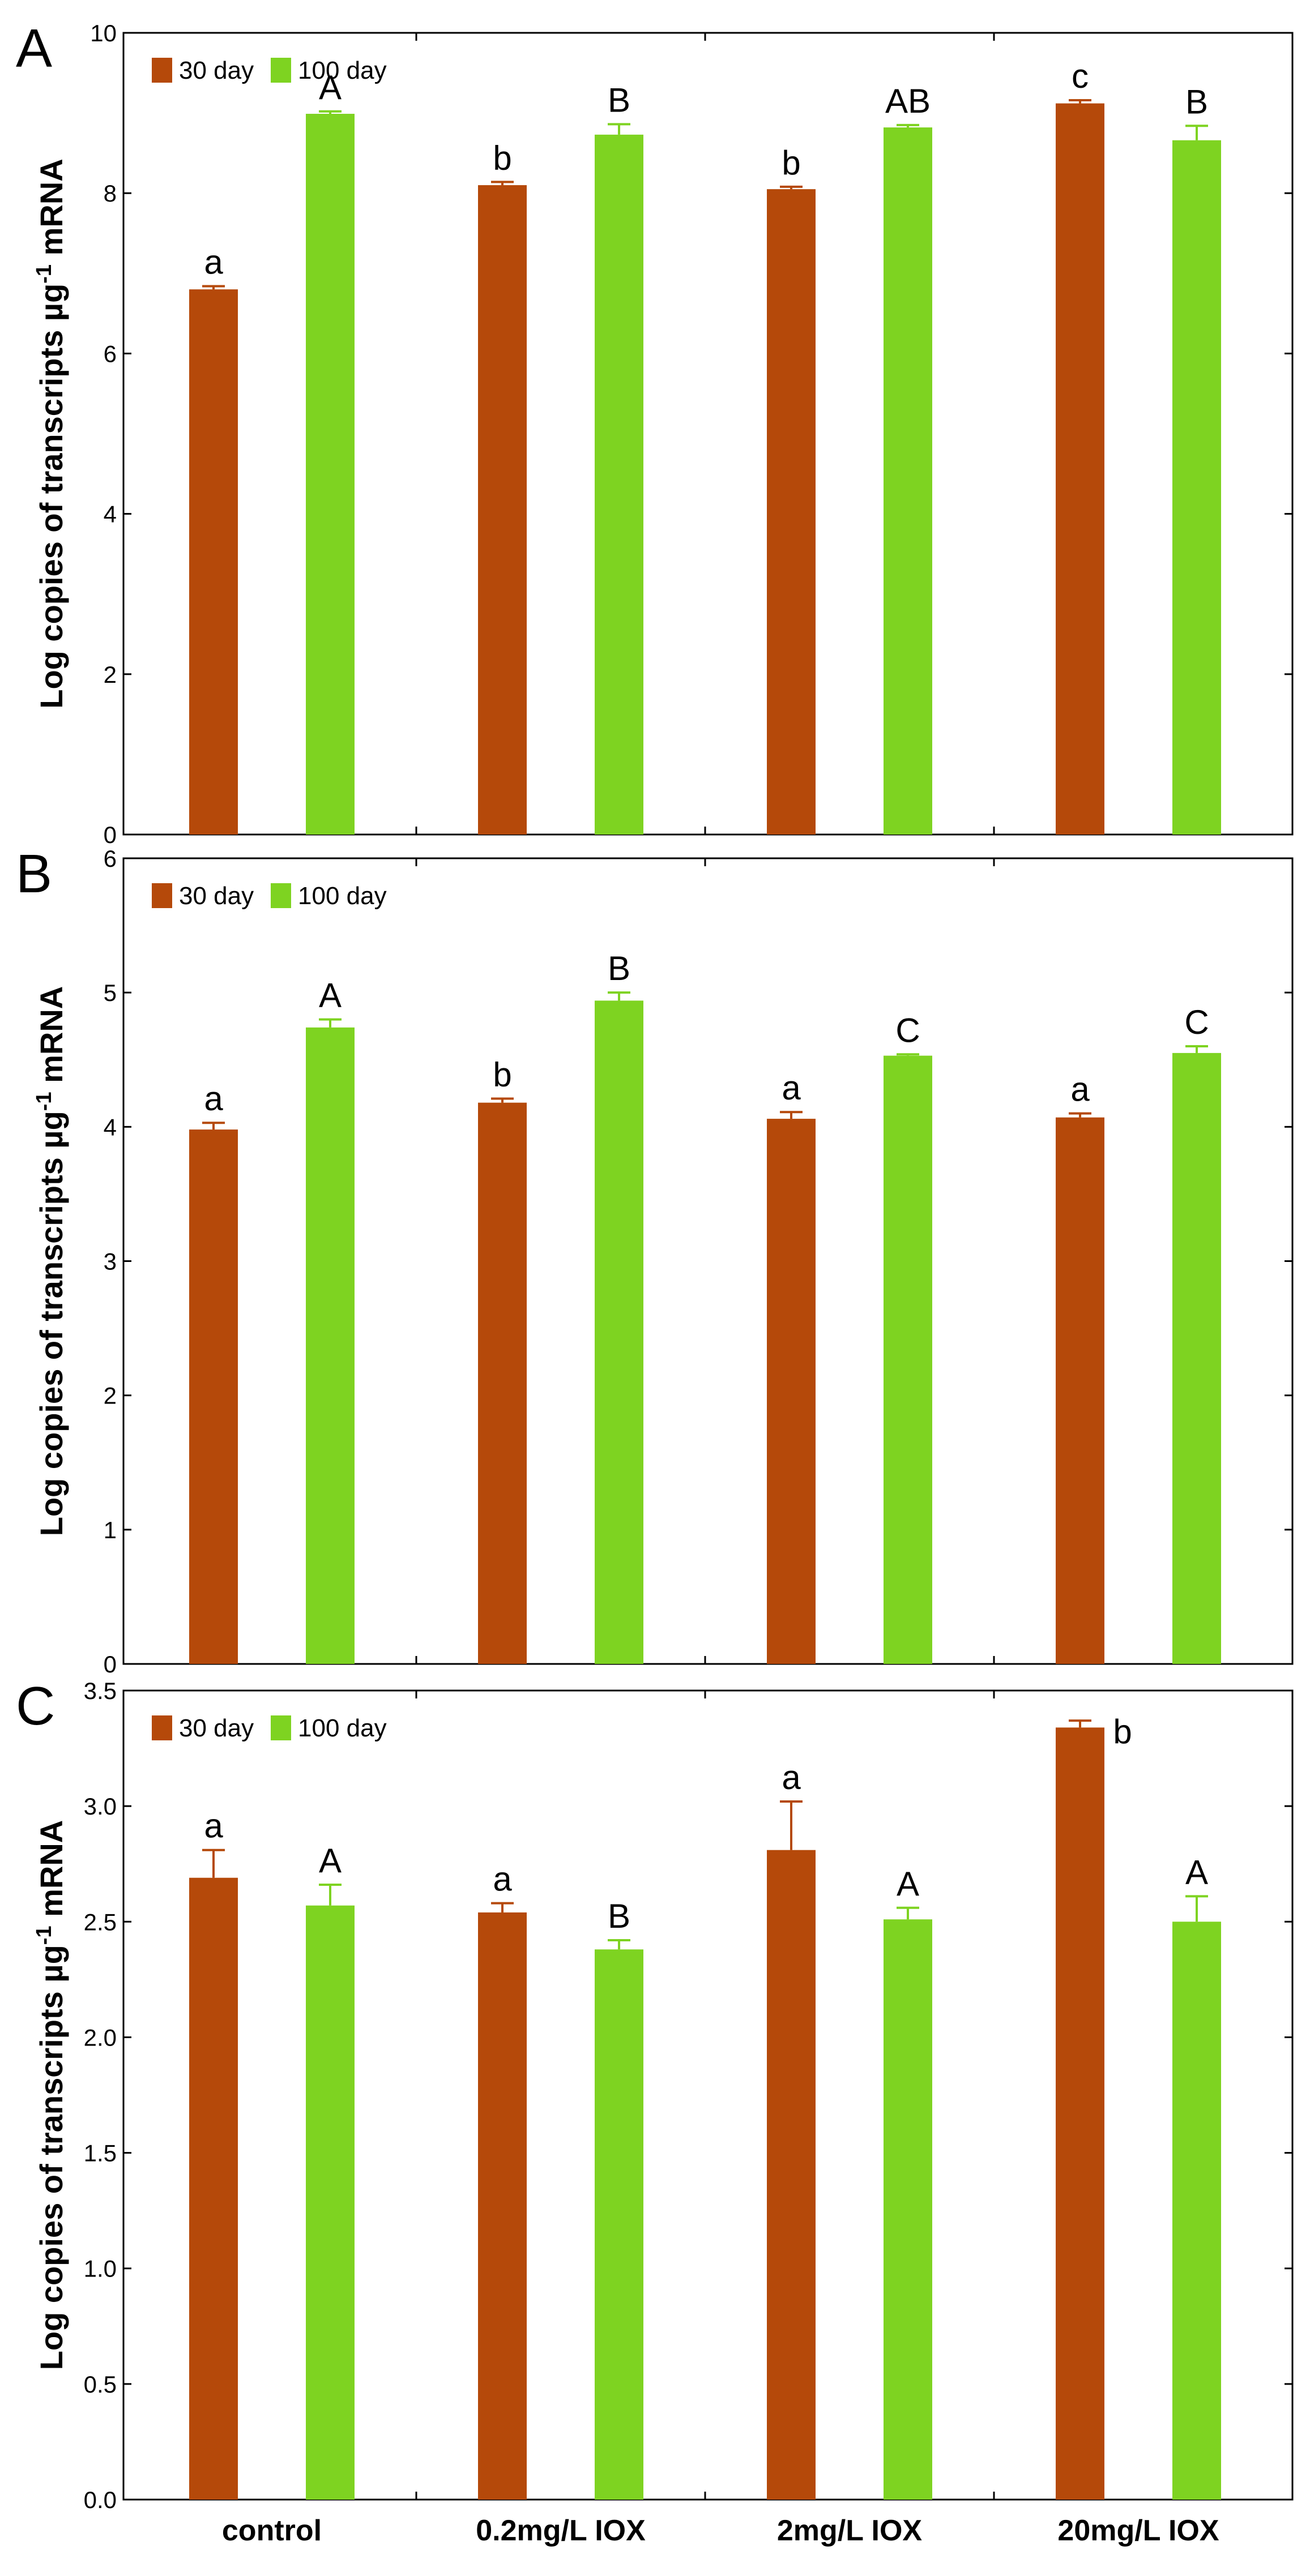 The image size is (1310, 2576). Describe the element at coordinates (34, 874) in the screenshot. I see `panel-letter: B` at that location.